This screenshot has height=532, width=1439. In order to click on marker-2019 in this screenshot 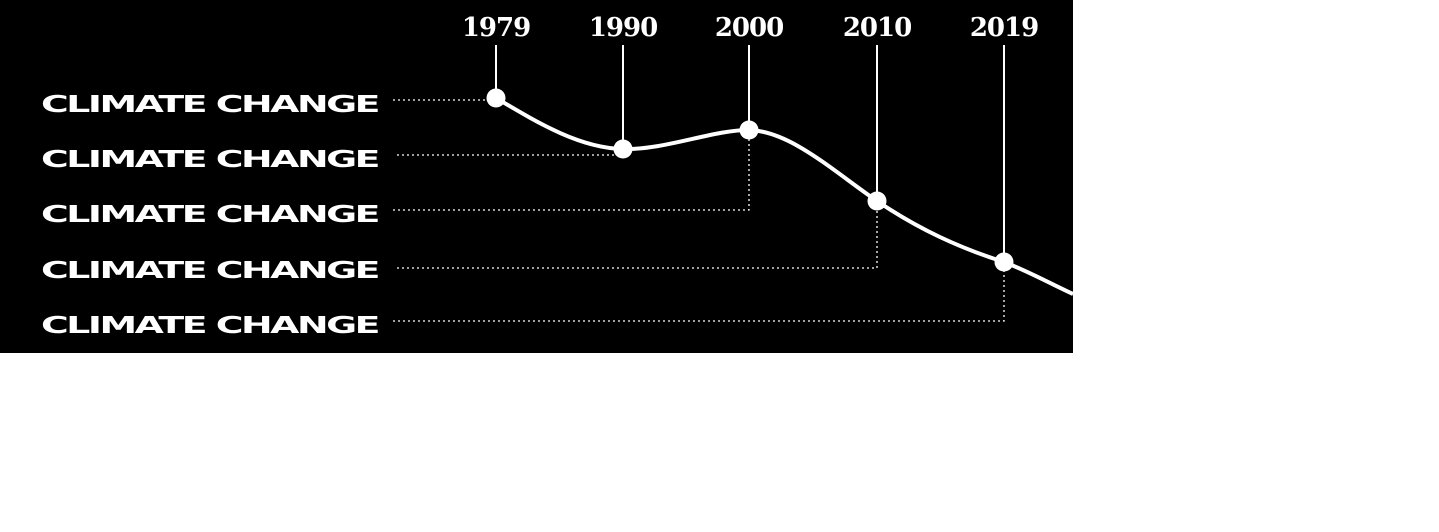, I will do `click(1004, 262)`.